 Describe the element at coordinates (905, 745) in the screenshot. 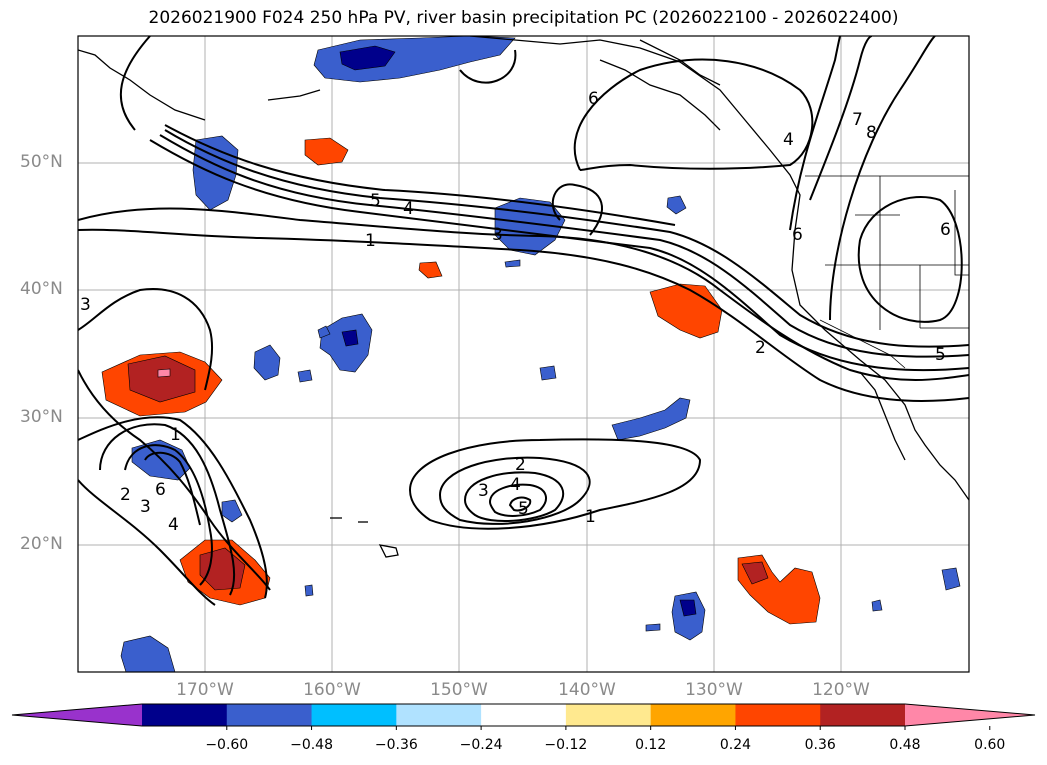

I see `colorbar-tick-label: 0.48` at that location.